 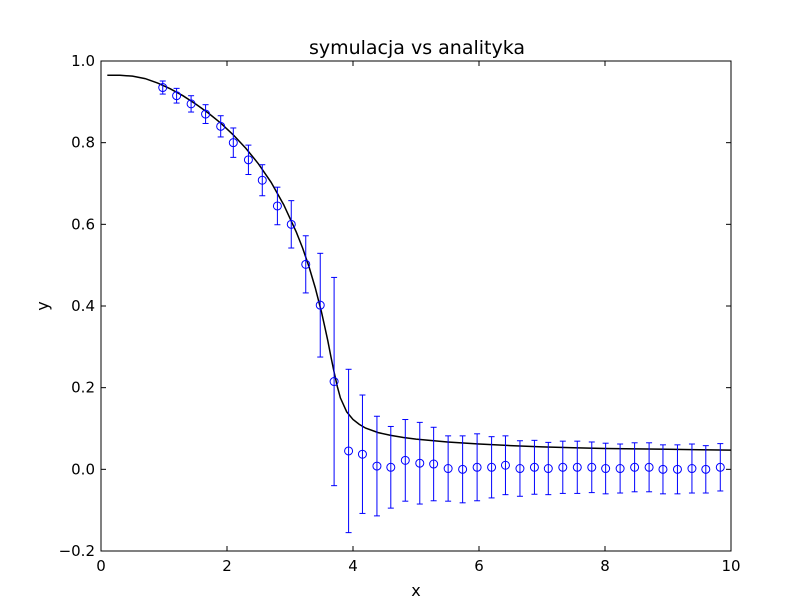 What do you see at coordinates (83, 388) in the screenshot?
I see `y-tick-label: 0.2` at bounding box center [83, 388].